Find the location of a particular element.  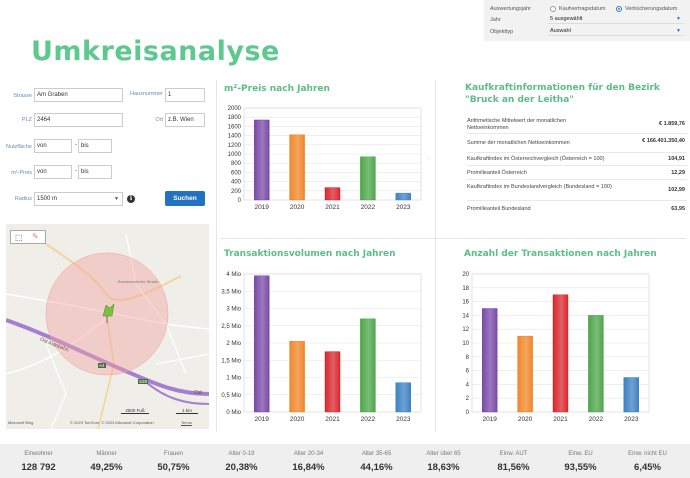

stat-label: Einw. AUT is located at coordinates (513, 454).